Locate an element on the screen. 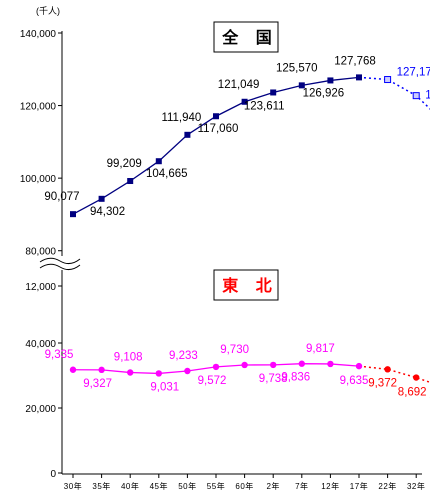 This screenshot has height=493, width=430. series-line-zenkoku-projection is located at coordinates (394, 93).